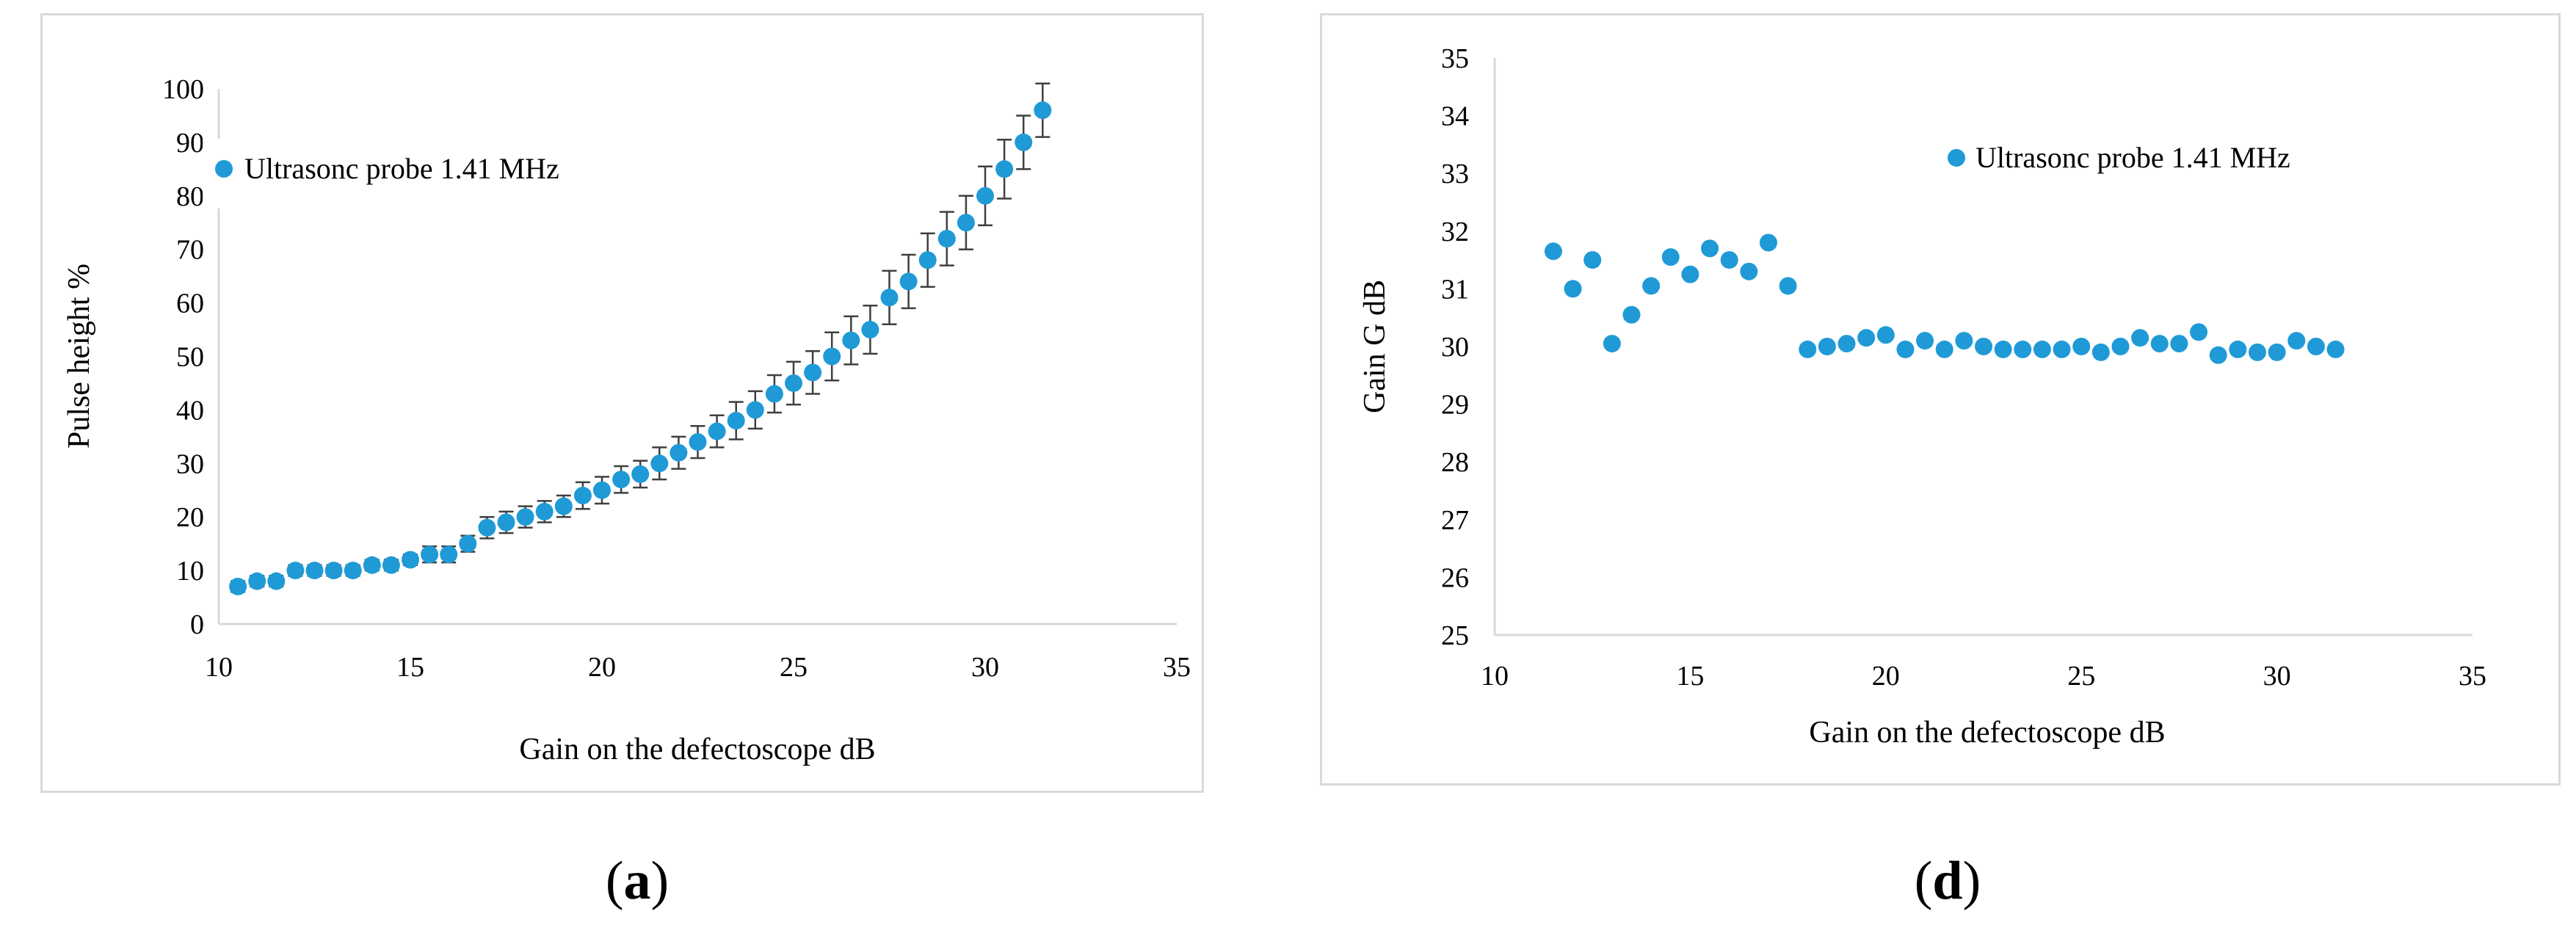 This screenshot has height=936, width=2576. Describe the element at coordinates (183, 89) in the screenshot. I see `y-tick-label-a: 100` at that location.